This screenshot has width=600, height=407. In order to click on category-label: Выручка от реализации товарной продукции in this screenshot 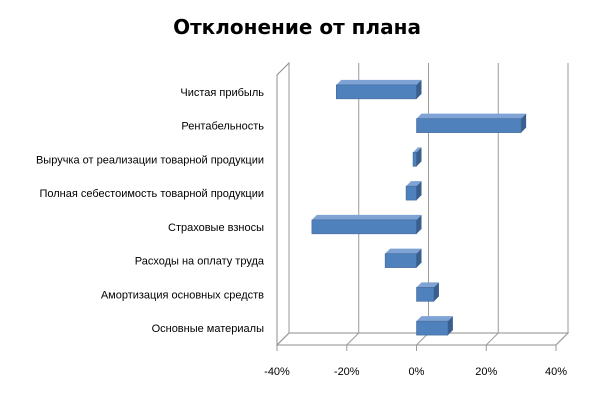, I will do `click(150, 160)`.